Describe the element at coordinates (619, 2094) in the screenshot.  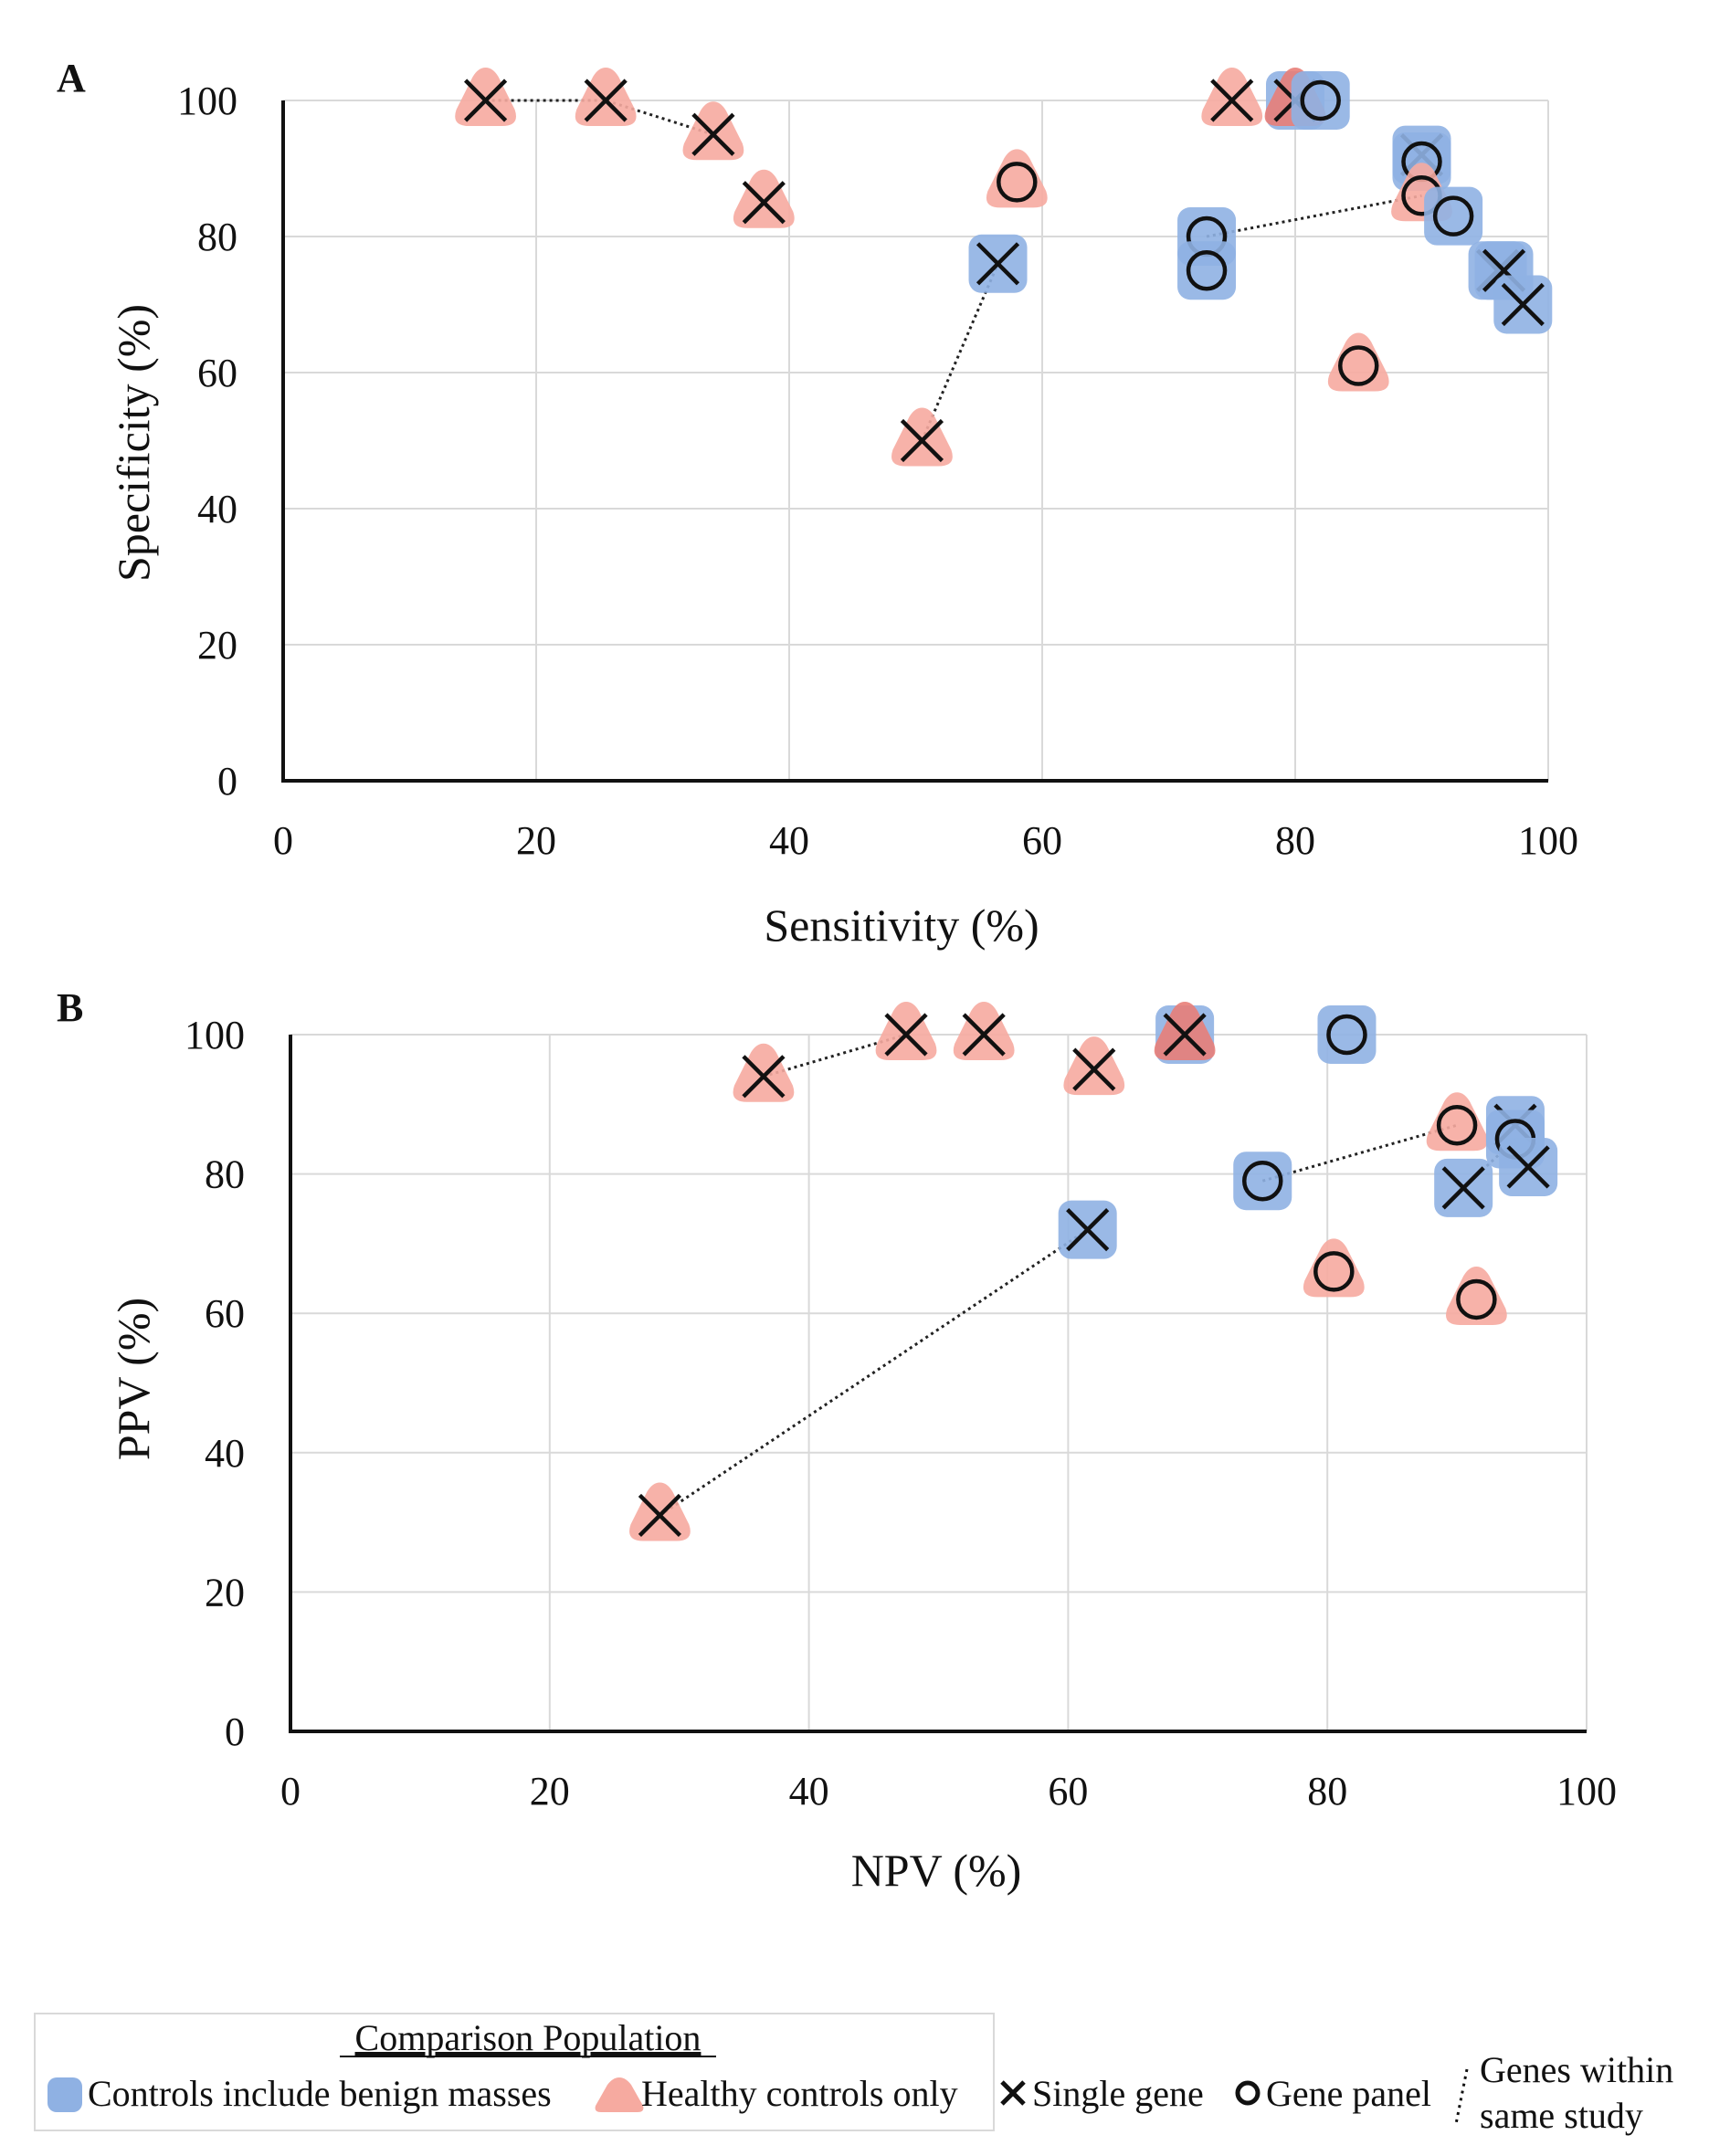
I see `legend-healthy-swatch` at that location.